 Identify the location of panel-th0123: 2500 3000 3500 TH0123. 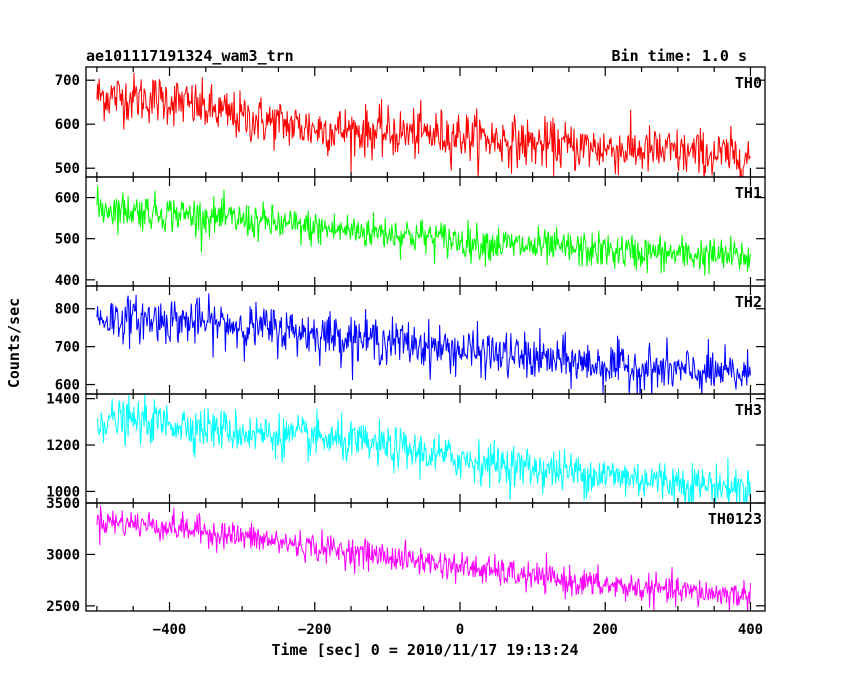
(406, 555).